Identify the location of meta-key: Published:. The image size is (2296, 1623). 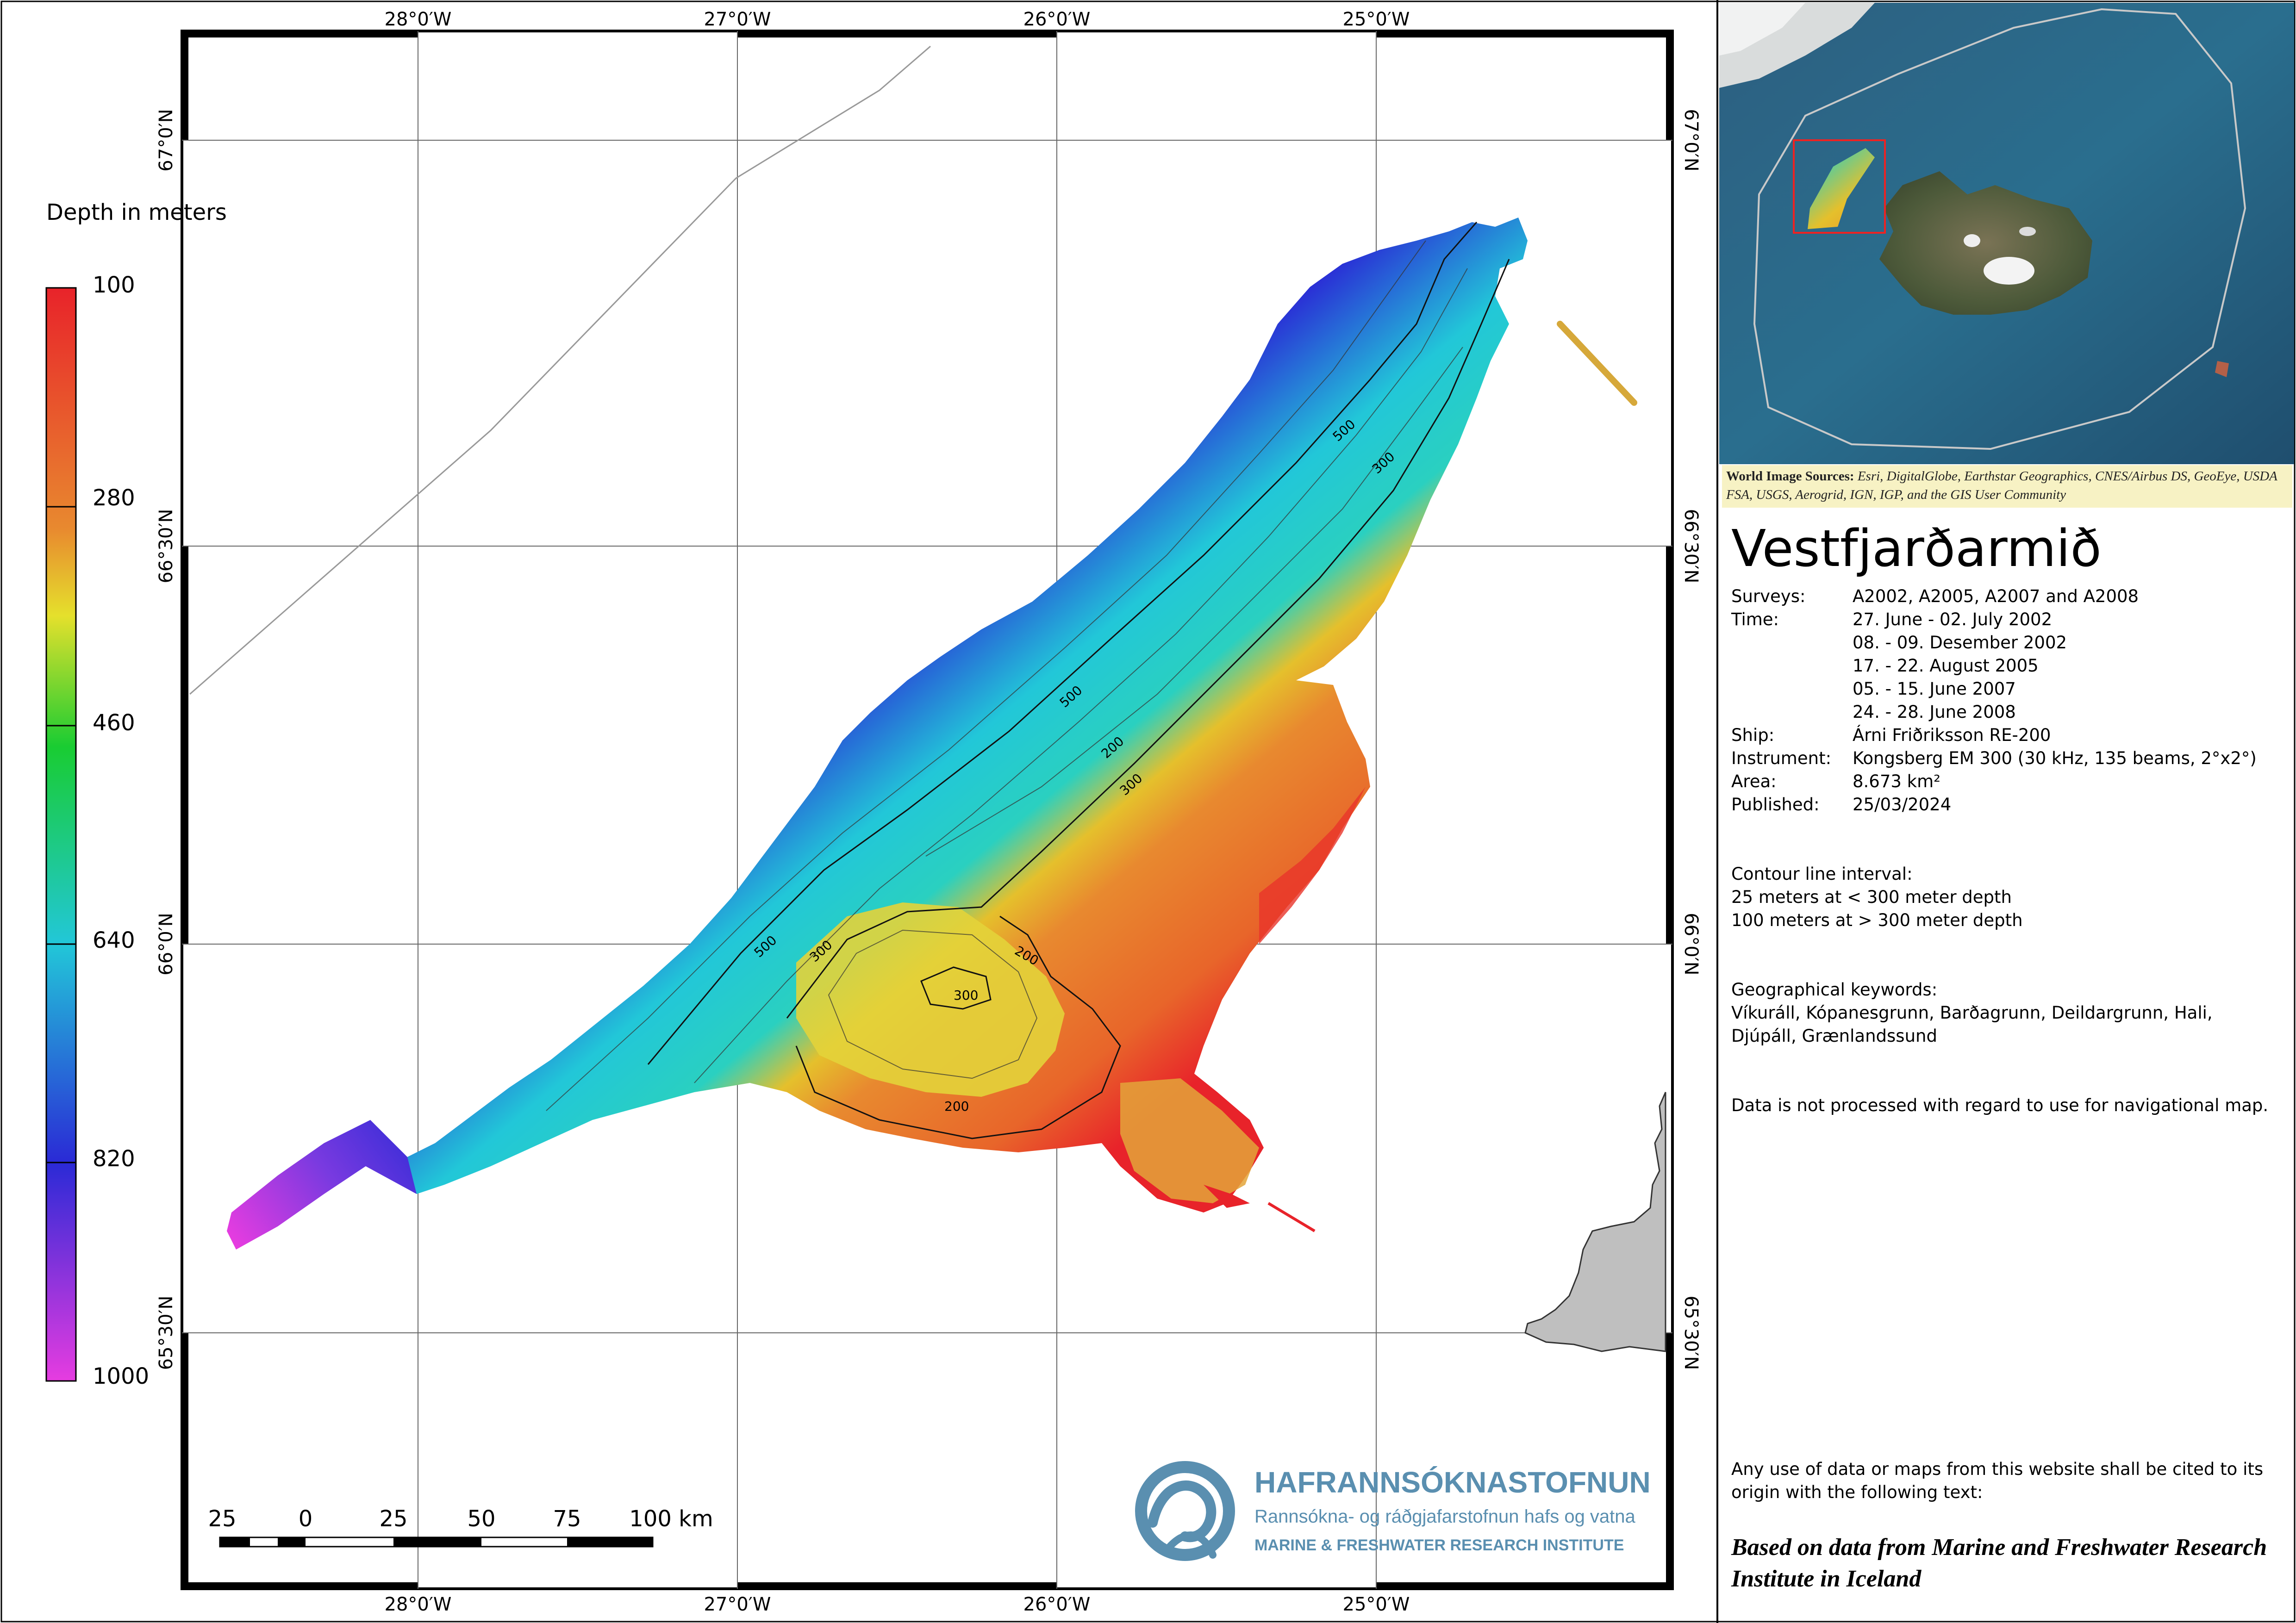
(1775, 805).